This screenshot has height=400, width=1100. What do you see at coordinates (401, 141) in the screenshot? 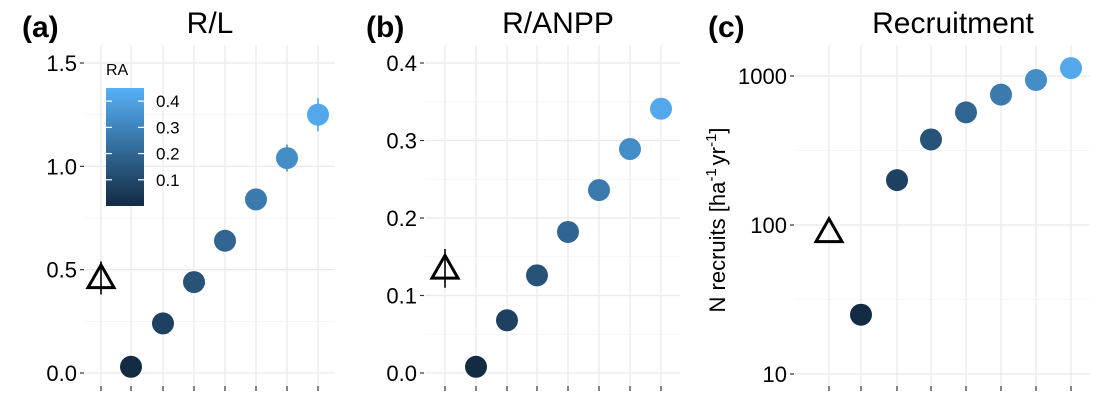
I see `y-tick-label: 0.3` at bounding box center [401, 141].